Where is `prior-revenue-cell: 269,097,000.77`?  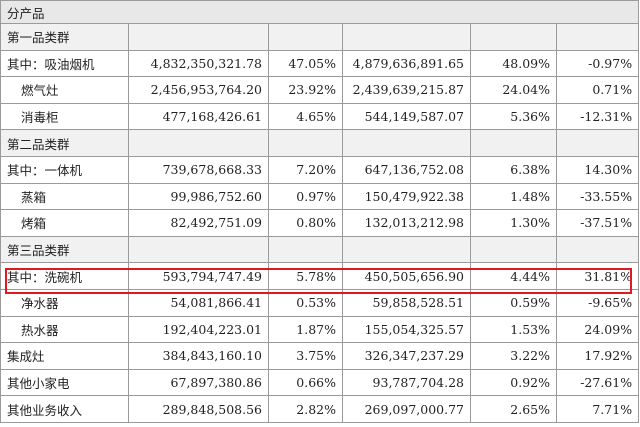 prior-revenue-cell: 269,097,000.77 is located at coordinates (406, 409).